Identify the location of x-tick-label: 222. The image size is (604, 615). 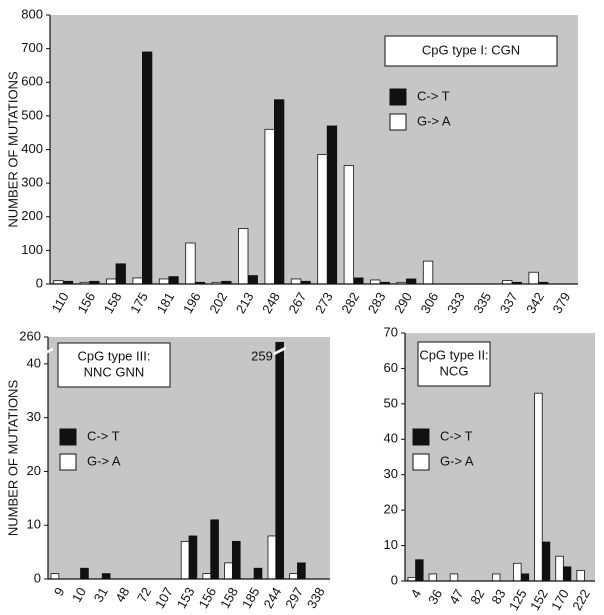
(581, 600).